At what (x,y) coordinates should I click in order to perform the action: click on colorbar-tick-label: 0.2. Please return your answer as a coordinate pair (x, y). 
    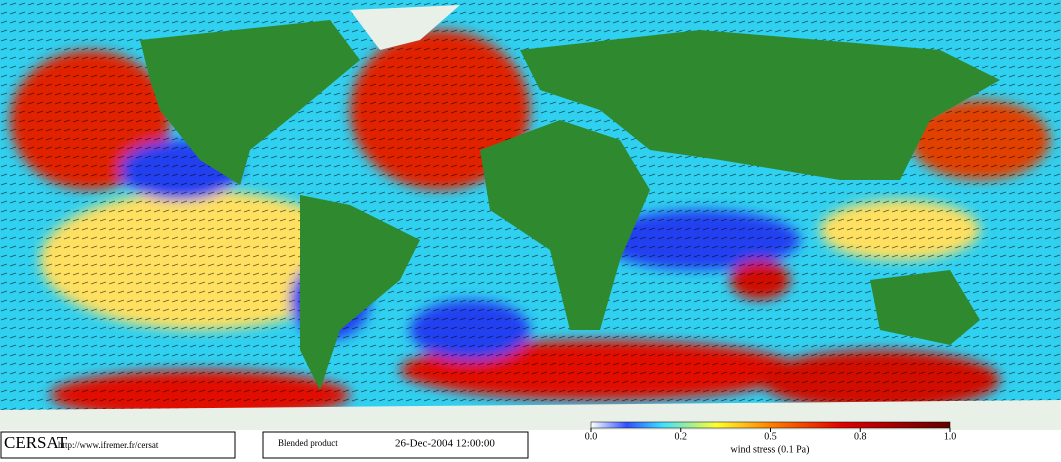
    Looking at the image, I should click on (681, 436).